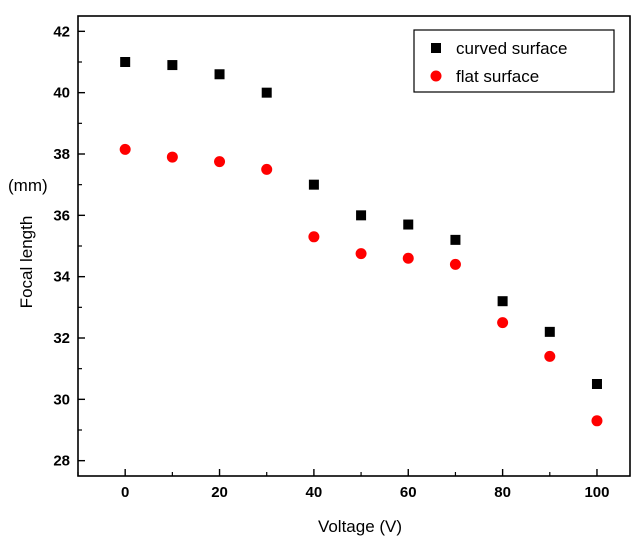 This screenshot has width=632, height=539. What do you see at coordinates (343, 485) in the screenshot?
I see `x-axis: 0 20 40 60 80 100` at bounding box center [343, 485].